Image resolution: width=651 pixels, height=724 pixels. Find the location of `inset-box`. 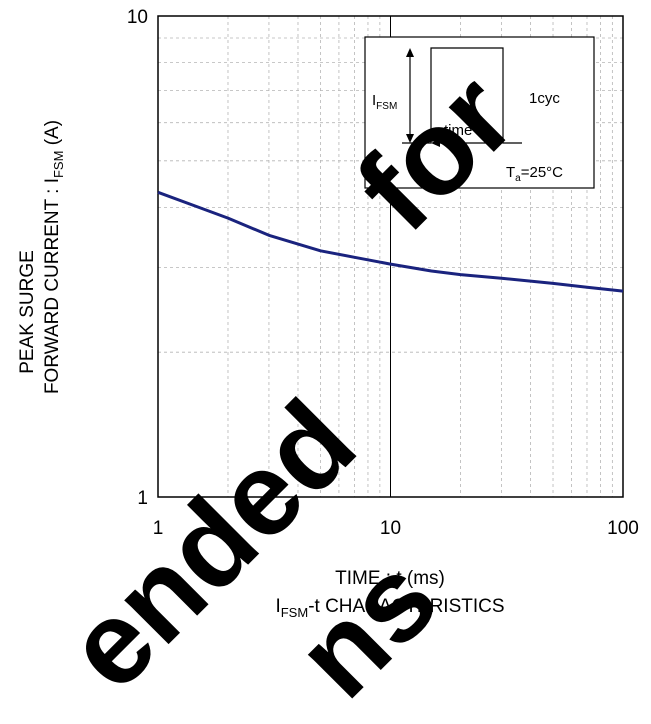

inset-box is located at coordinates (479, 112).